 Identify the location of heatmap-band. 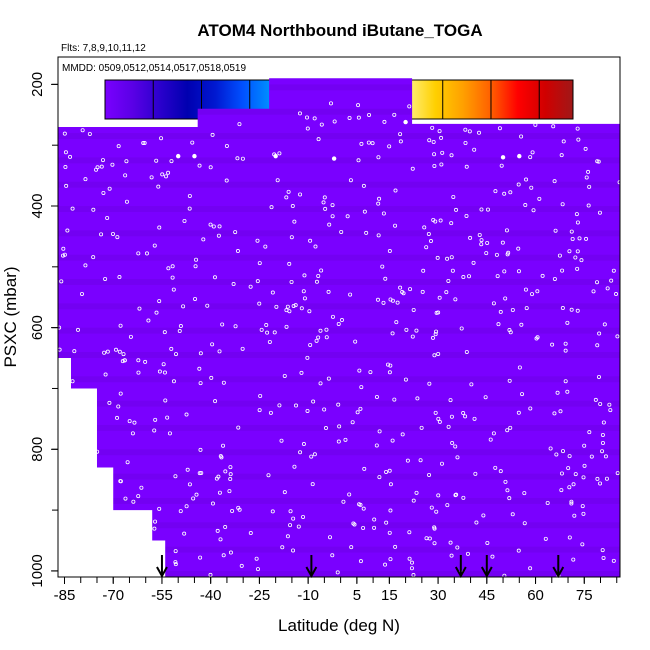
(339, 281).